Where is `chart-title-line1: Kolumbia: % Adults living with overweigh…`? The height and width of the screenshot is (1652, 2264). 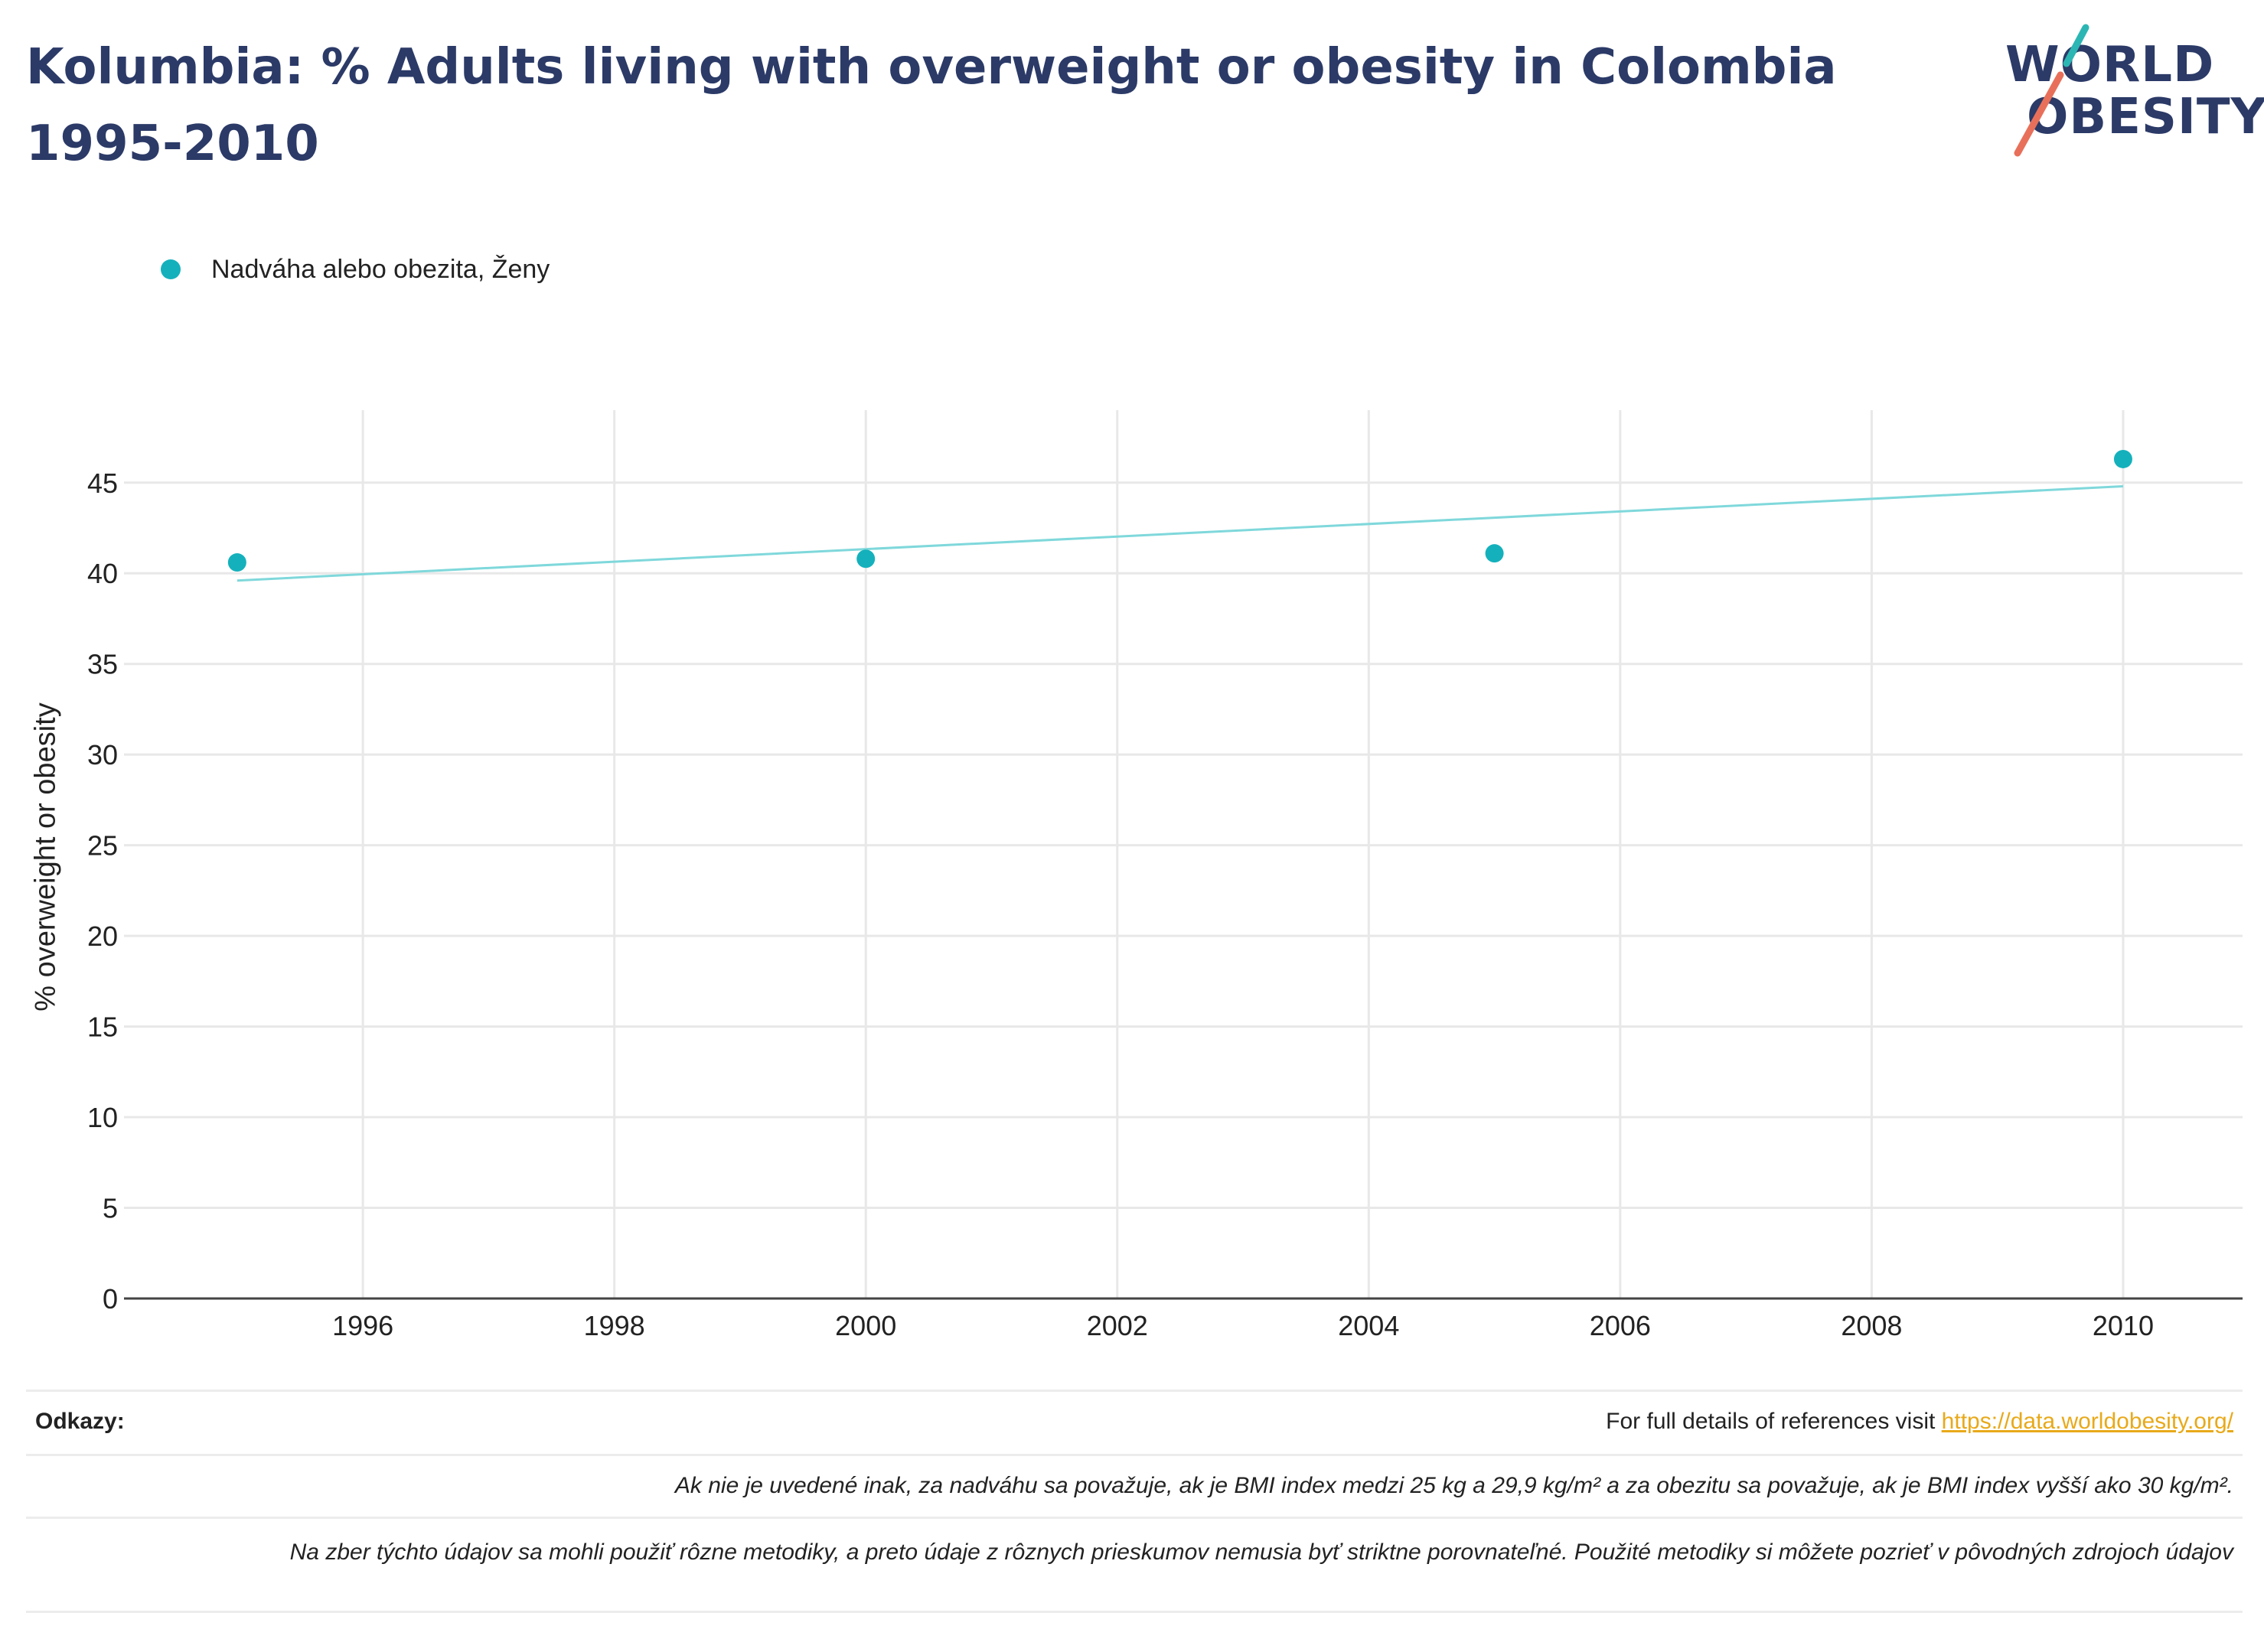 chart-title-line1: Kolumbia: % Adults living with overweigh… is located at coordinates (931, 68).